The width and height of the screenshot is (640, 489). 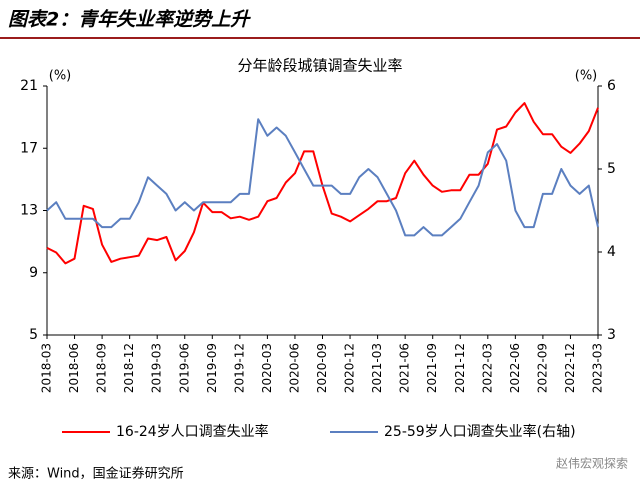 I want to click on x-tick-label: 2021-03, so click(x=377, y=368).